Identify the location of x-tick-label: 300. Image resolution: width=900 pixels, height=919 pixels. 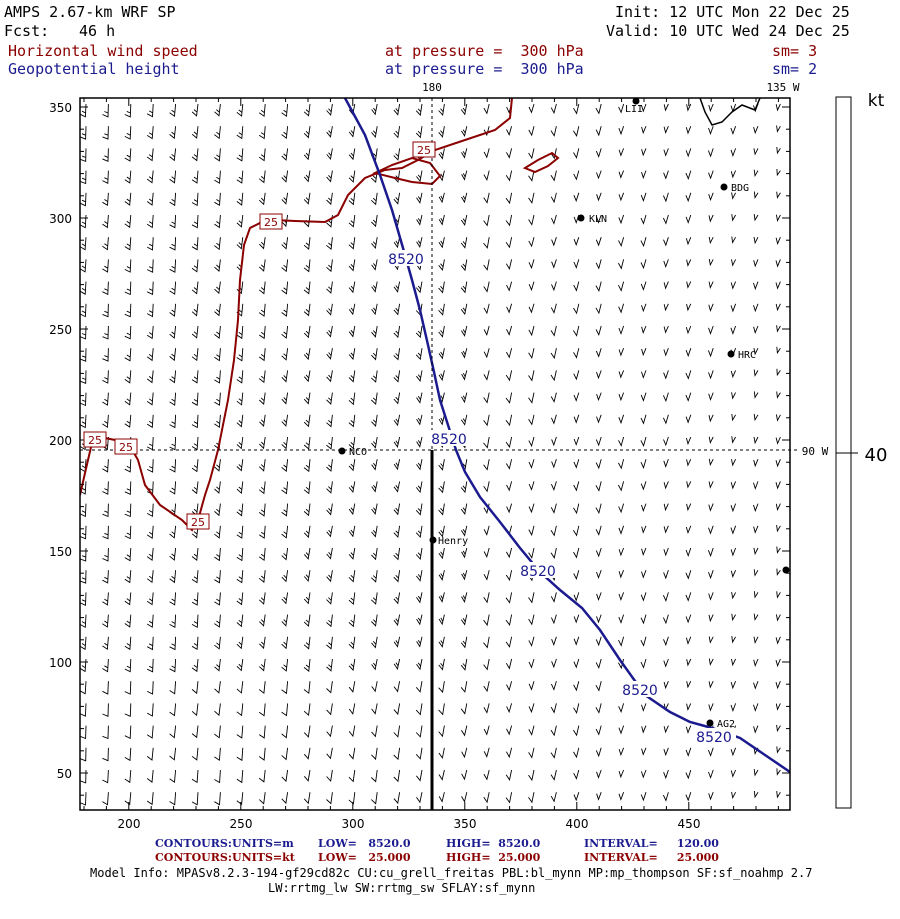
(353, 824).